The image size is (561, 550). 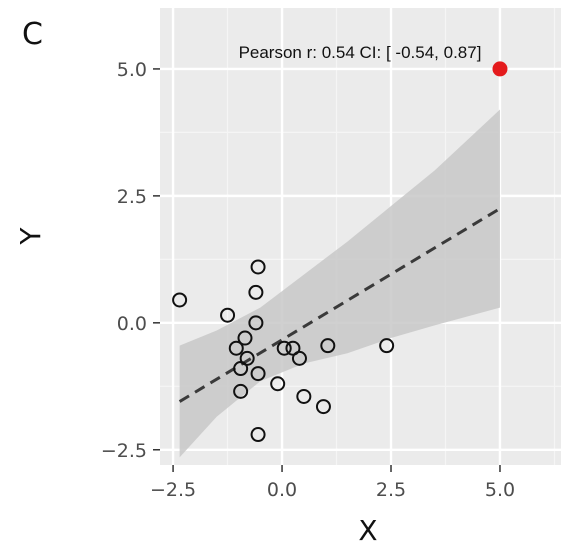 What do you see at coordinates (360, 52) in the screenshot?
I see `pearson-annotation: Pearson r: 0.54 CI: [ -0.54, 0.87]` at bounding box center [360, 52].